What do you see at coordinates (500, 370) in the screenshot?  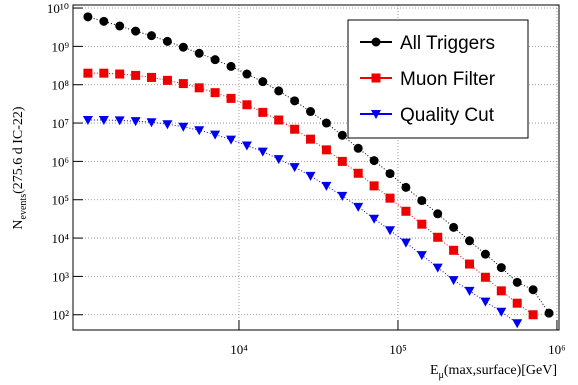 I see `x-label-rest: (max,surface)[GeV]` at bounding box center [500, 370].